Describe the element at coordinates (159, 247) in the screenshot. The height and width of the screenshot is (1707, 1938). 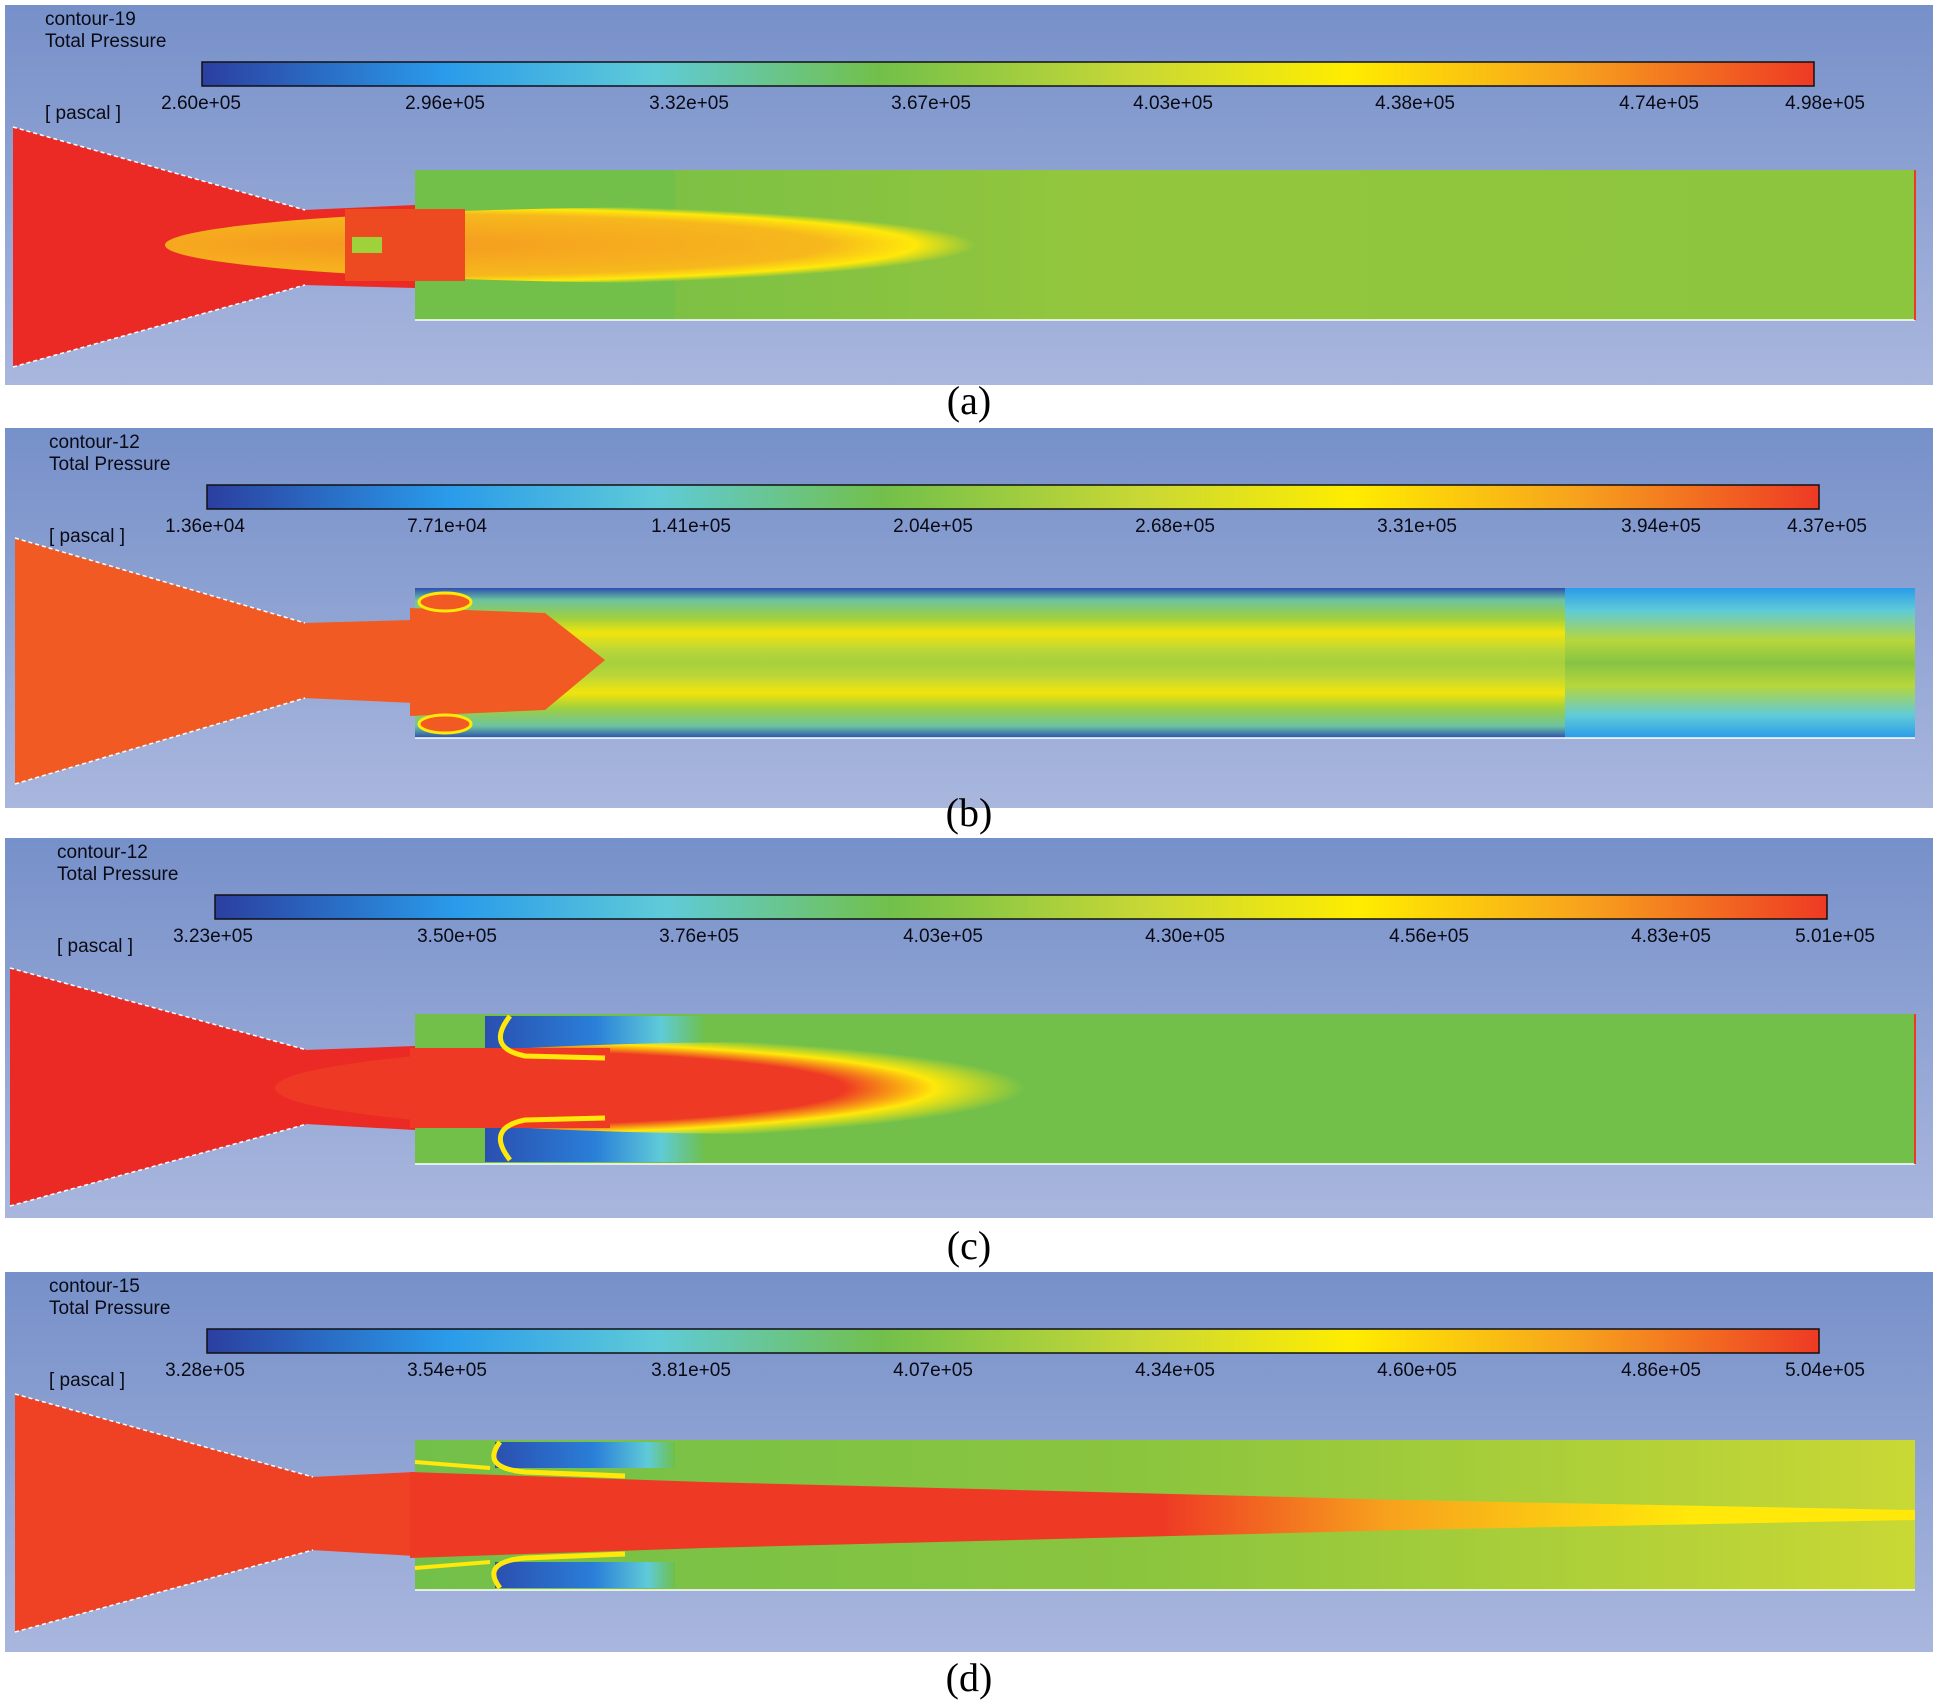
I see `nozzle-a` at that location.